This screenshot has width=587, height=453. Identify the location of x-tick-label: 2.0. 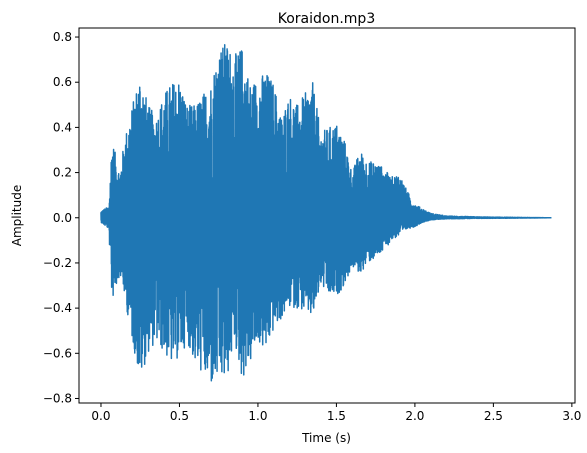
(414, 416).